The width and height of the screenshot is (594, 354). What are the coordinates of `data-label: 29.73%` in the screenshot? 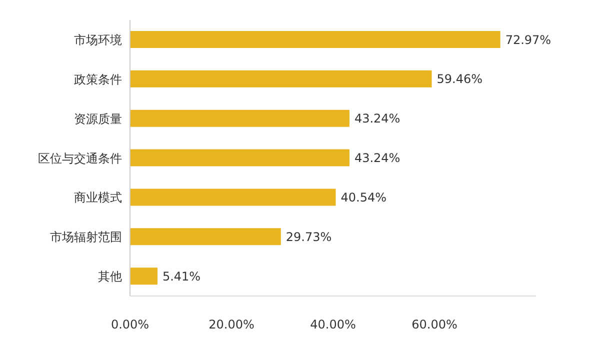 It's located at (309, 237).